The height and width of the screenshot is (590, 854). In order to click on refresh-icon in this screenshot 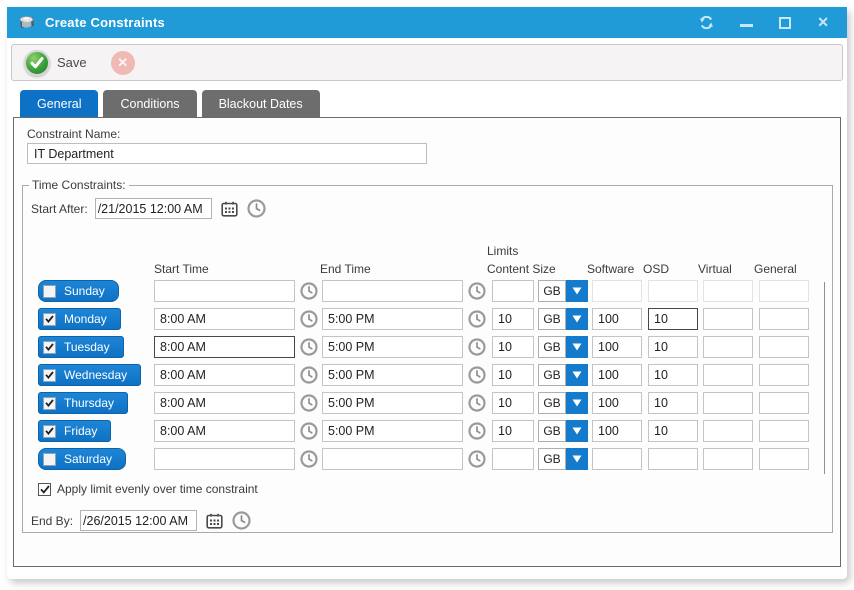, I will do `click(706, 23)`.